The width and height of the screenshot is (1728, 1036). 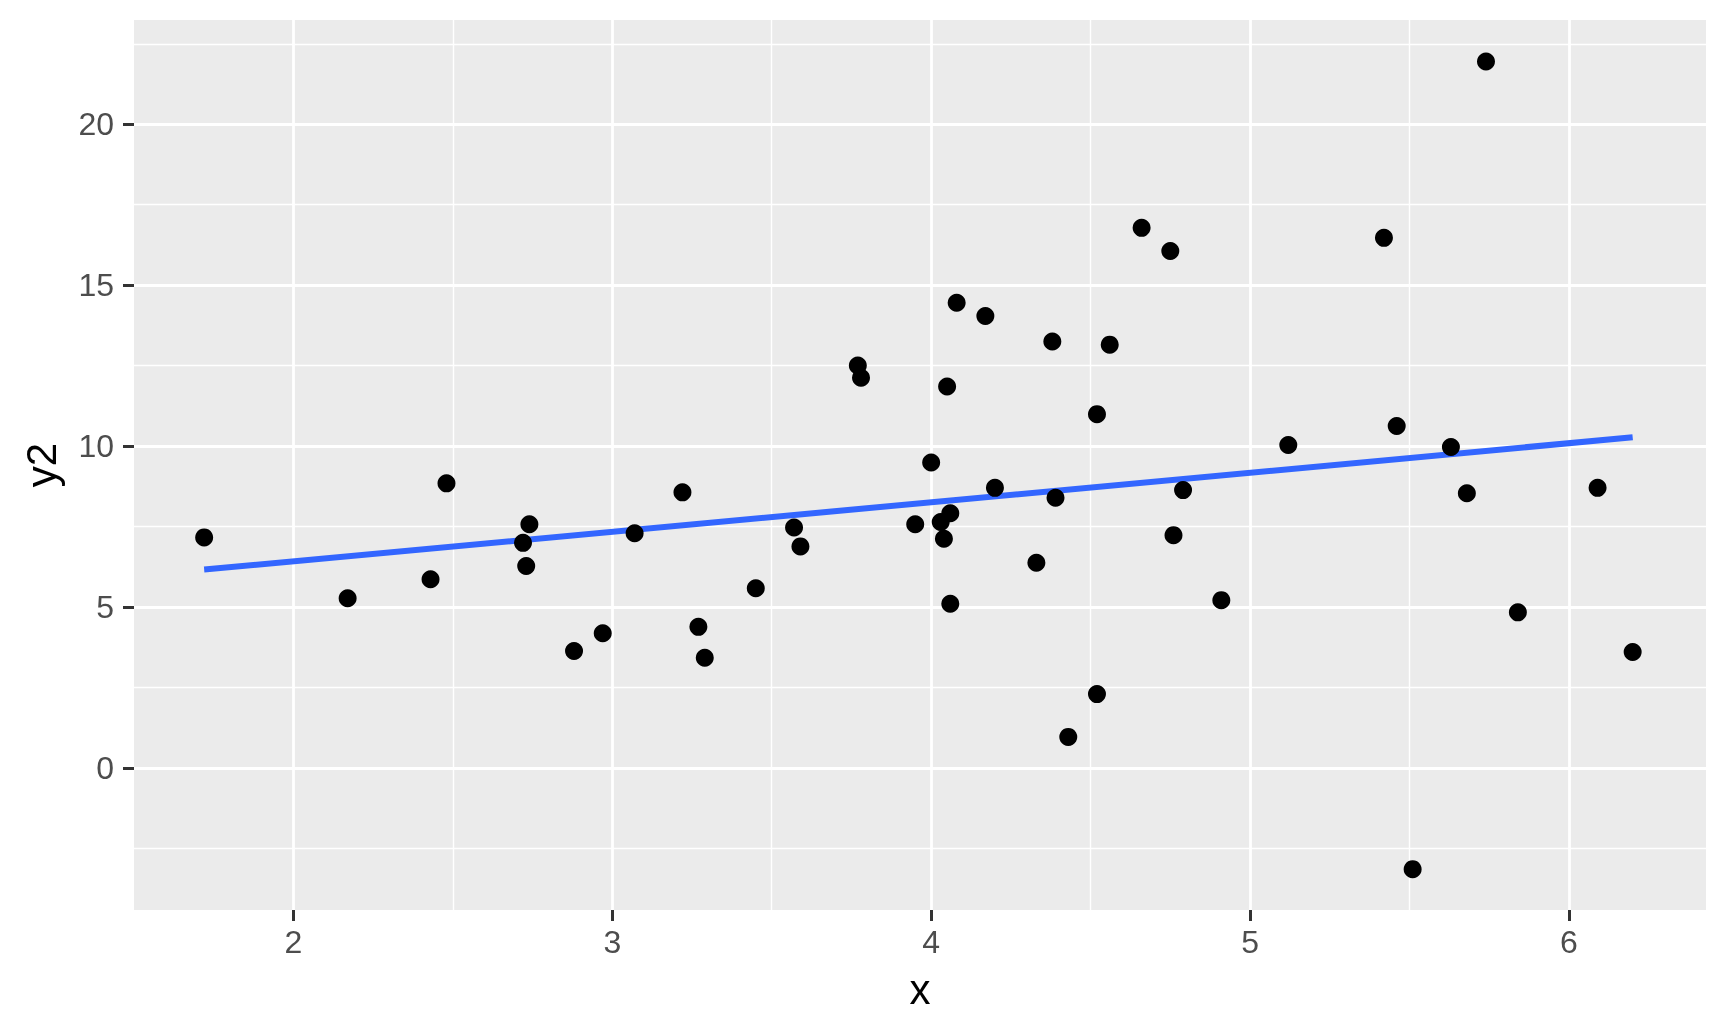 What do you see at coordinates (105, 606) in the screenshot?
I see `y-tick-label: 5` at bounding box center [105, 606].